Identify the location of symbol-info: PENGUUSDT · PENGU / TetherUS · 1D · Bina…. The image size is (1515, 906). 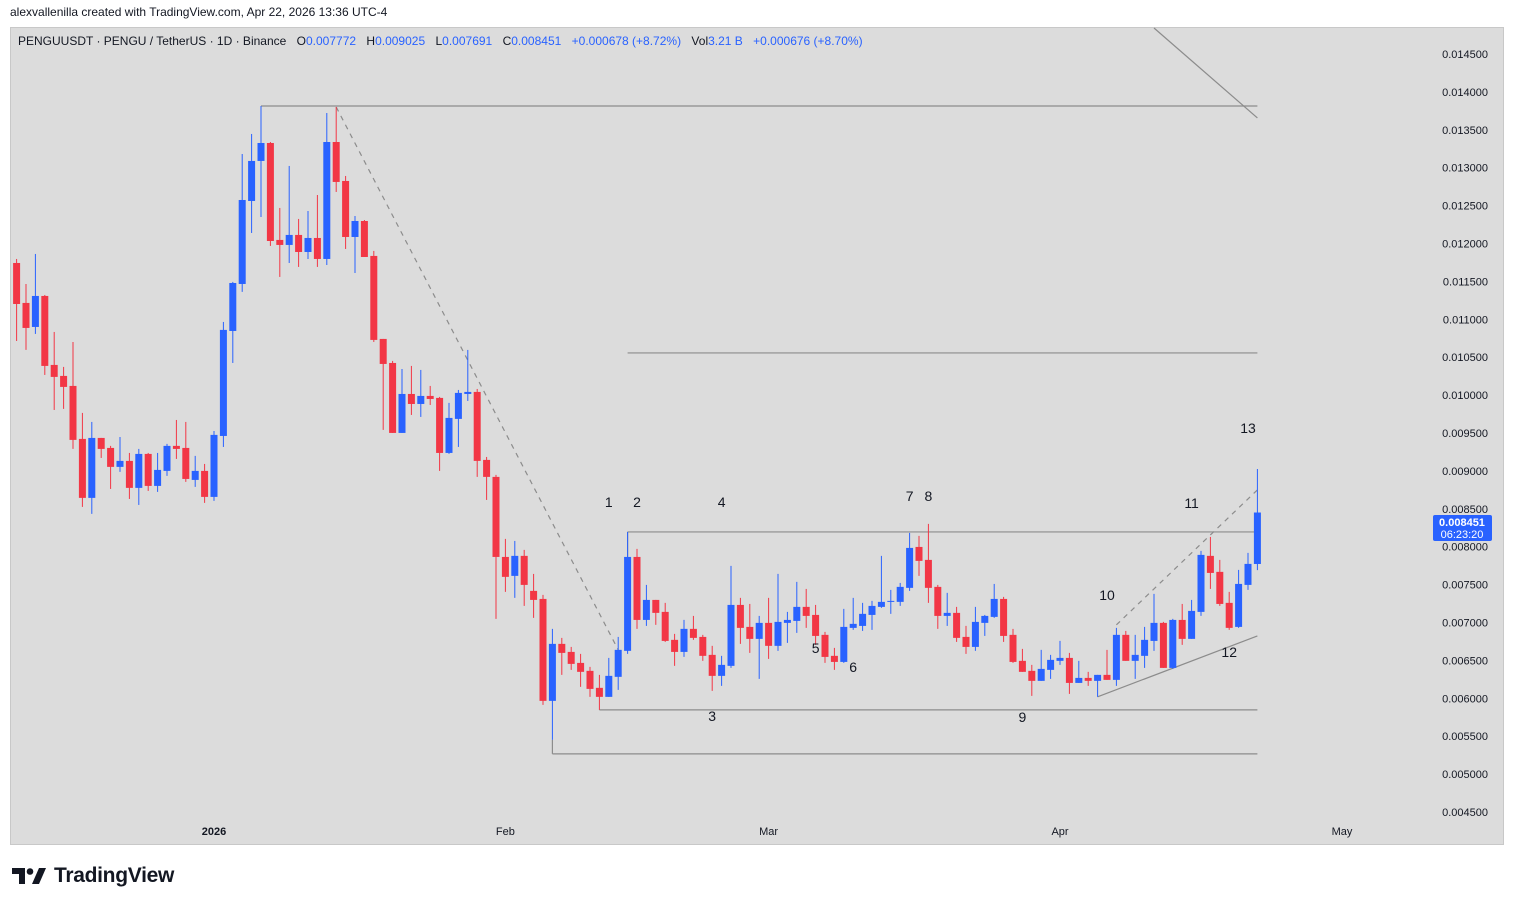
(152, 41).